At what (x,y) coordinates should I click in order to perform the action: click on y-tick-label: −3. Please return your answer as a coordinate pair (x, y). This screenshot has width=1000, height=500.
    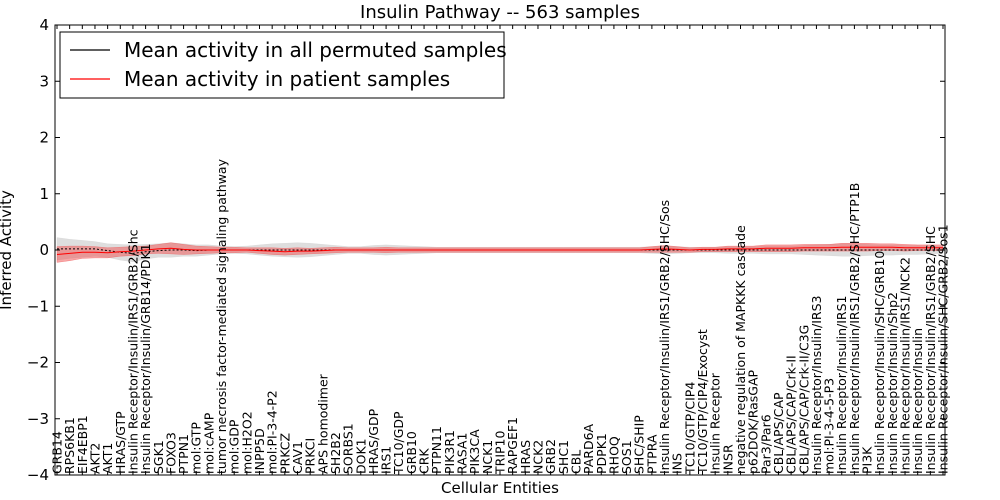
    Looking at the image, I should click on (38, 419).